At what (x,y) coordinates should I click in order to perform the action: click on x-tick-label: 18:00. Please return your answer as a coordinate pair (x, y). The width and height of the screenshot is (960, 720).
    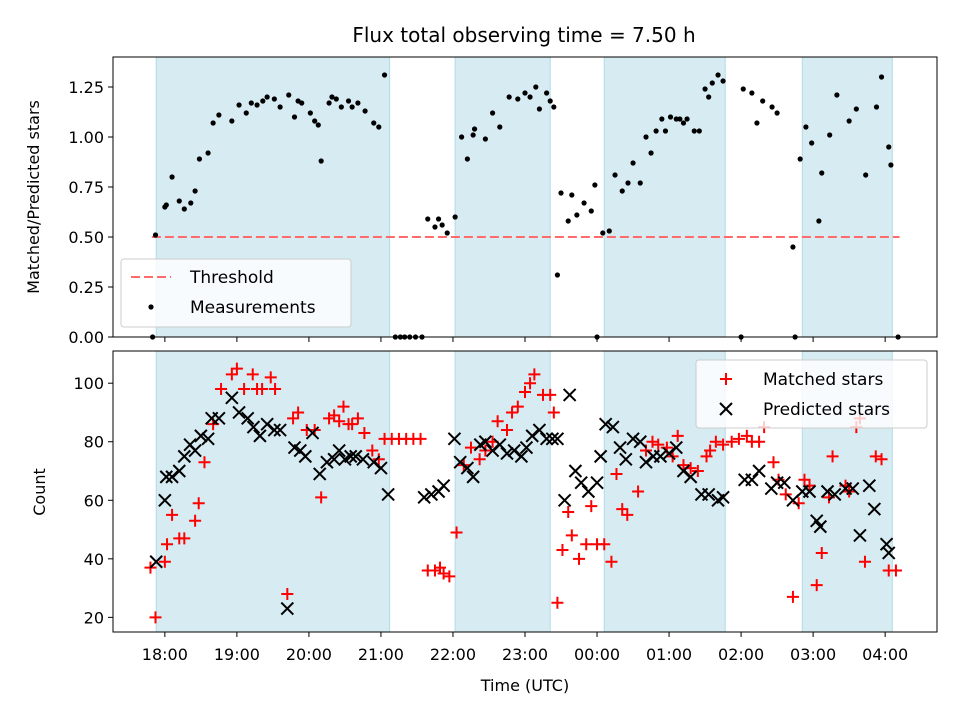
    Looking at the image, I should click on (165, 654).